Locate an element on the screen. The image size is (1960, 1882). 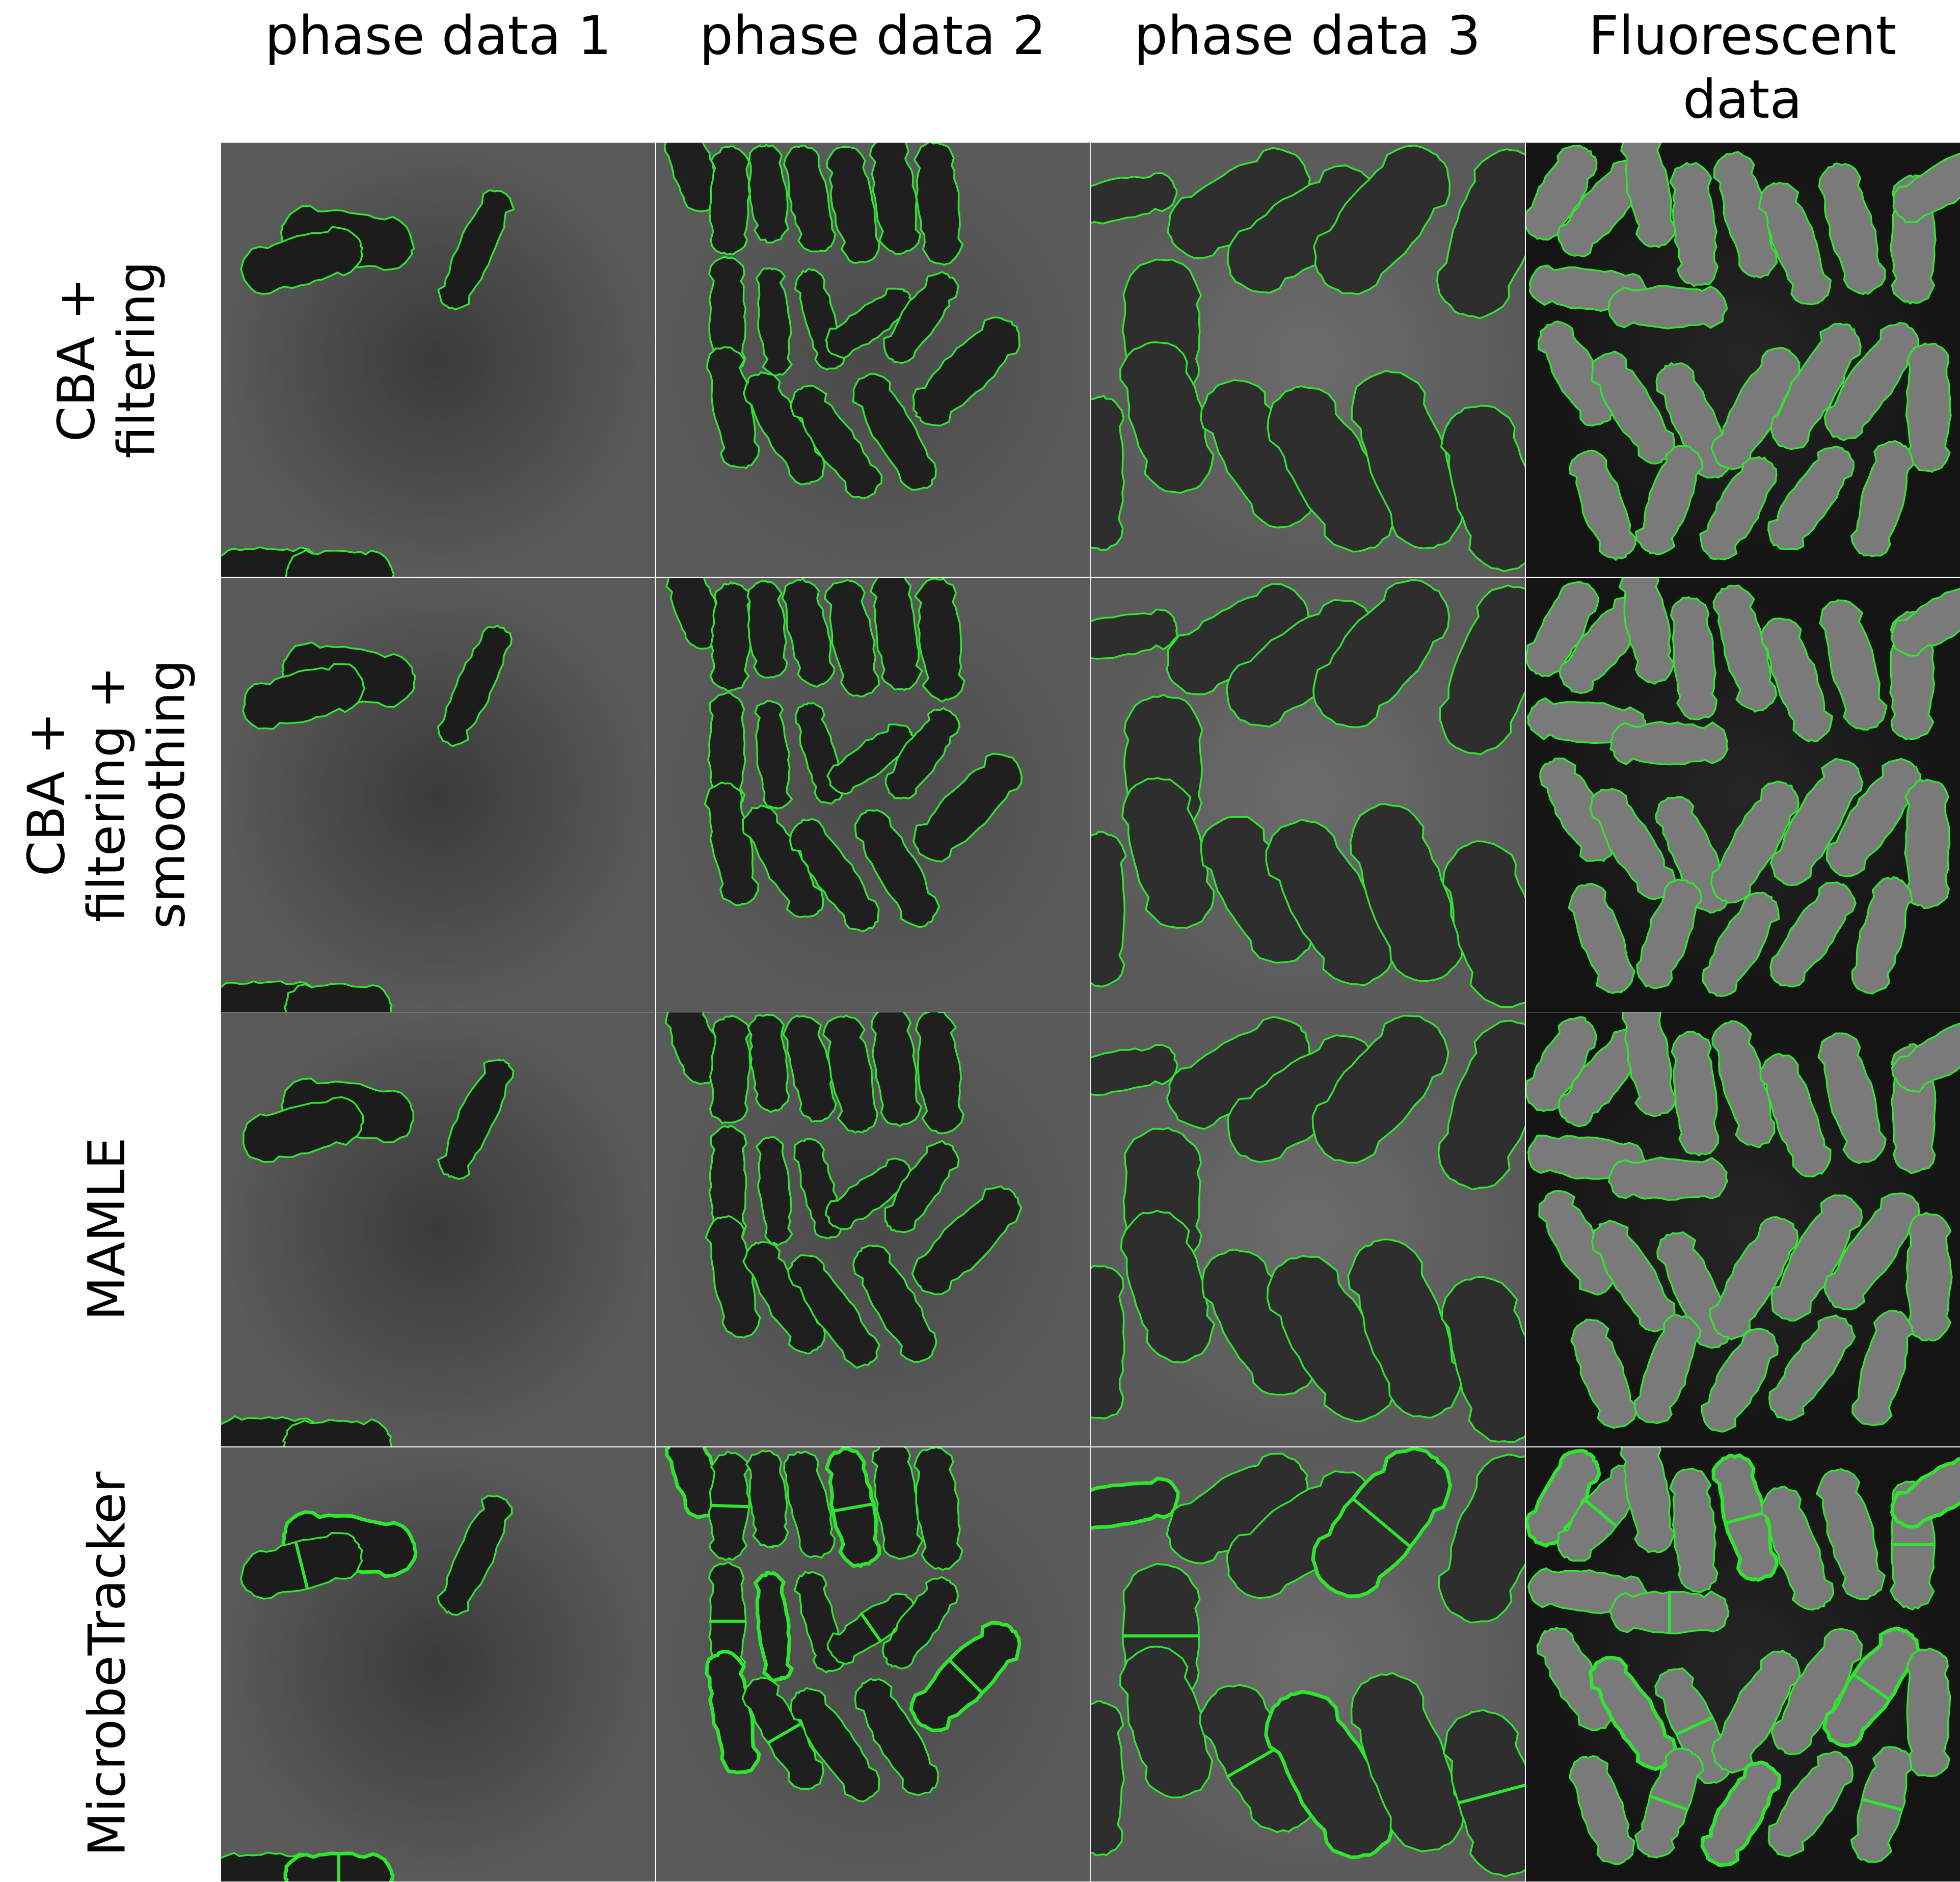
tile-row1-col2 is located at coordinates (873, 360).